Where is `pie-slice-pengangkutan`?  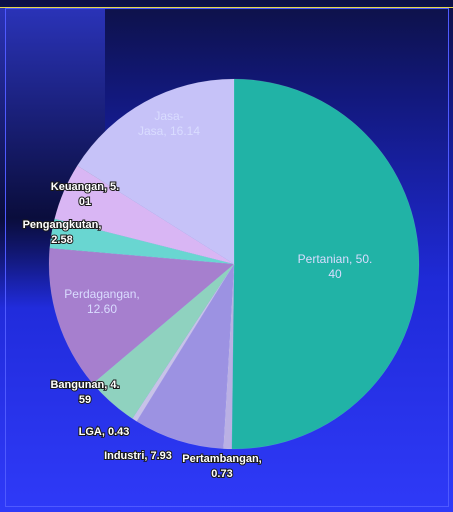 pie-slice-pengangkutan is located at coordinates (142, 241).